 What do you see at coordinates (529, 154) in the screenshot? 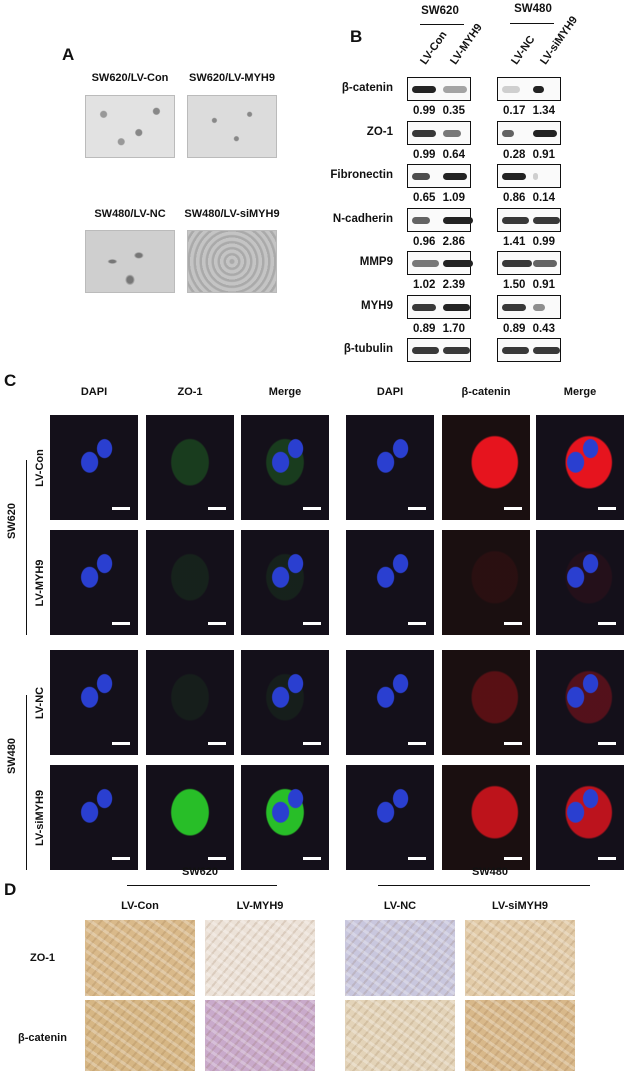
I see `quant-value: 0.28 0.91` at bounding box center [529, 154].